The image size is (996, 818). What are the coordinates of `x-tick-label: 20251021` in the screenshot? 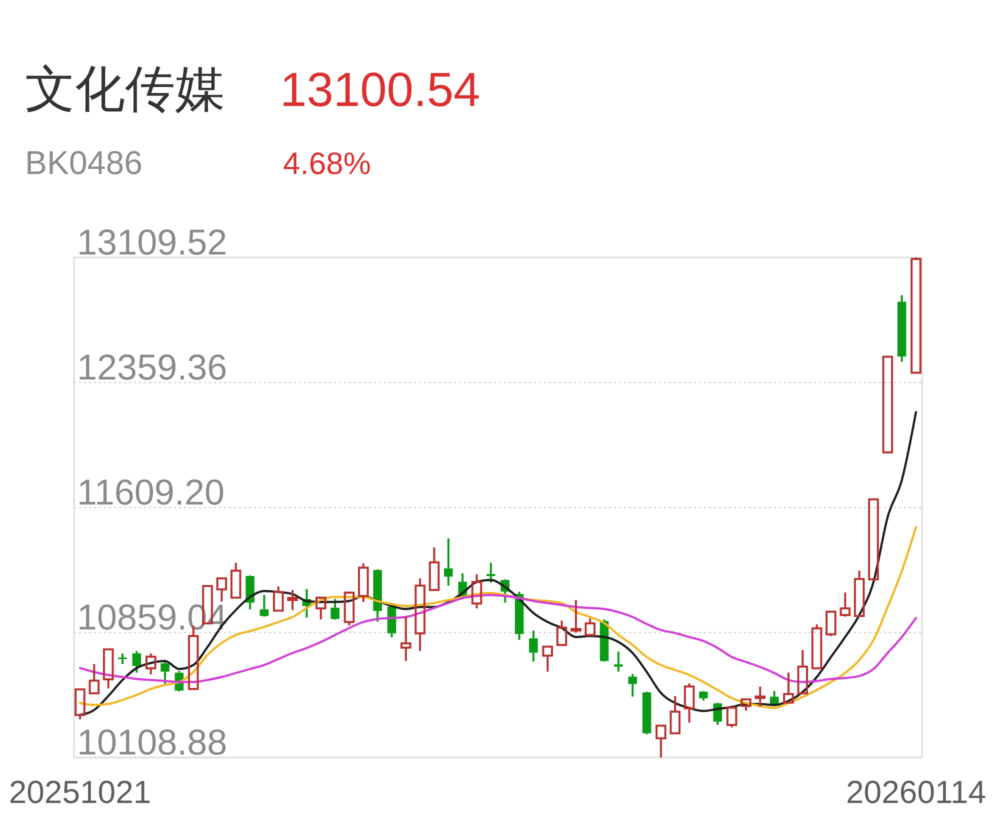 It's located at (80, 792).